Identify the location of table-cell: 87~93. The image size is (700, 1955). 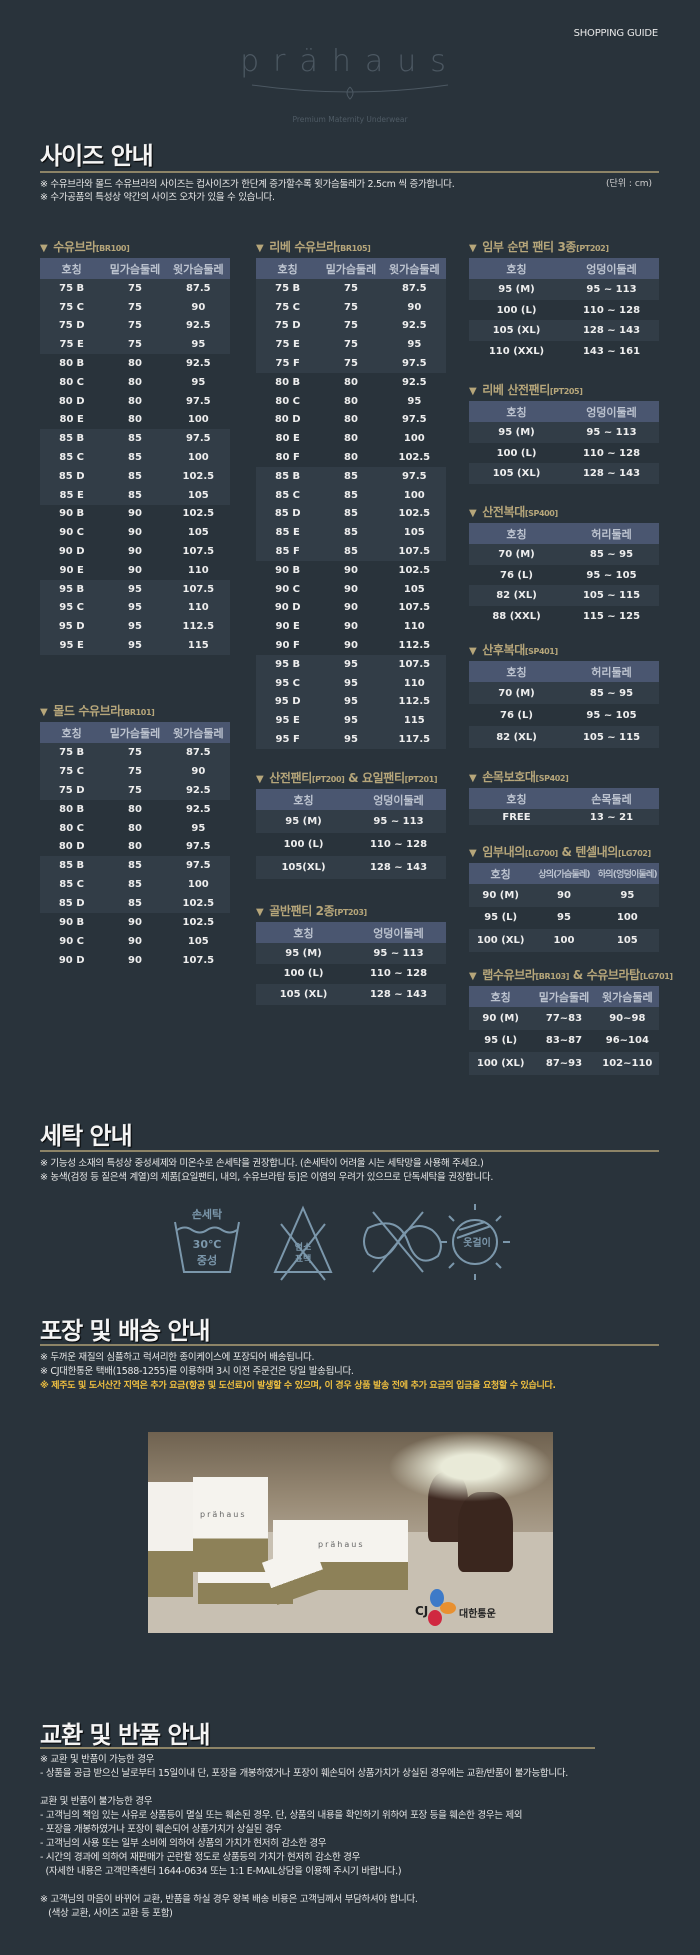
(564, 1063).